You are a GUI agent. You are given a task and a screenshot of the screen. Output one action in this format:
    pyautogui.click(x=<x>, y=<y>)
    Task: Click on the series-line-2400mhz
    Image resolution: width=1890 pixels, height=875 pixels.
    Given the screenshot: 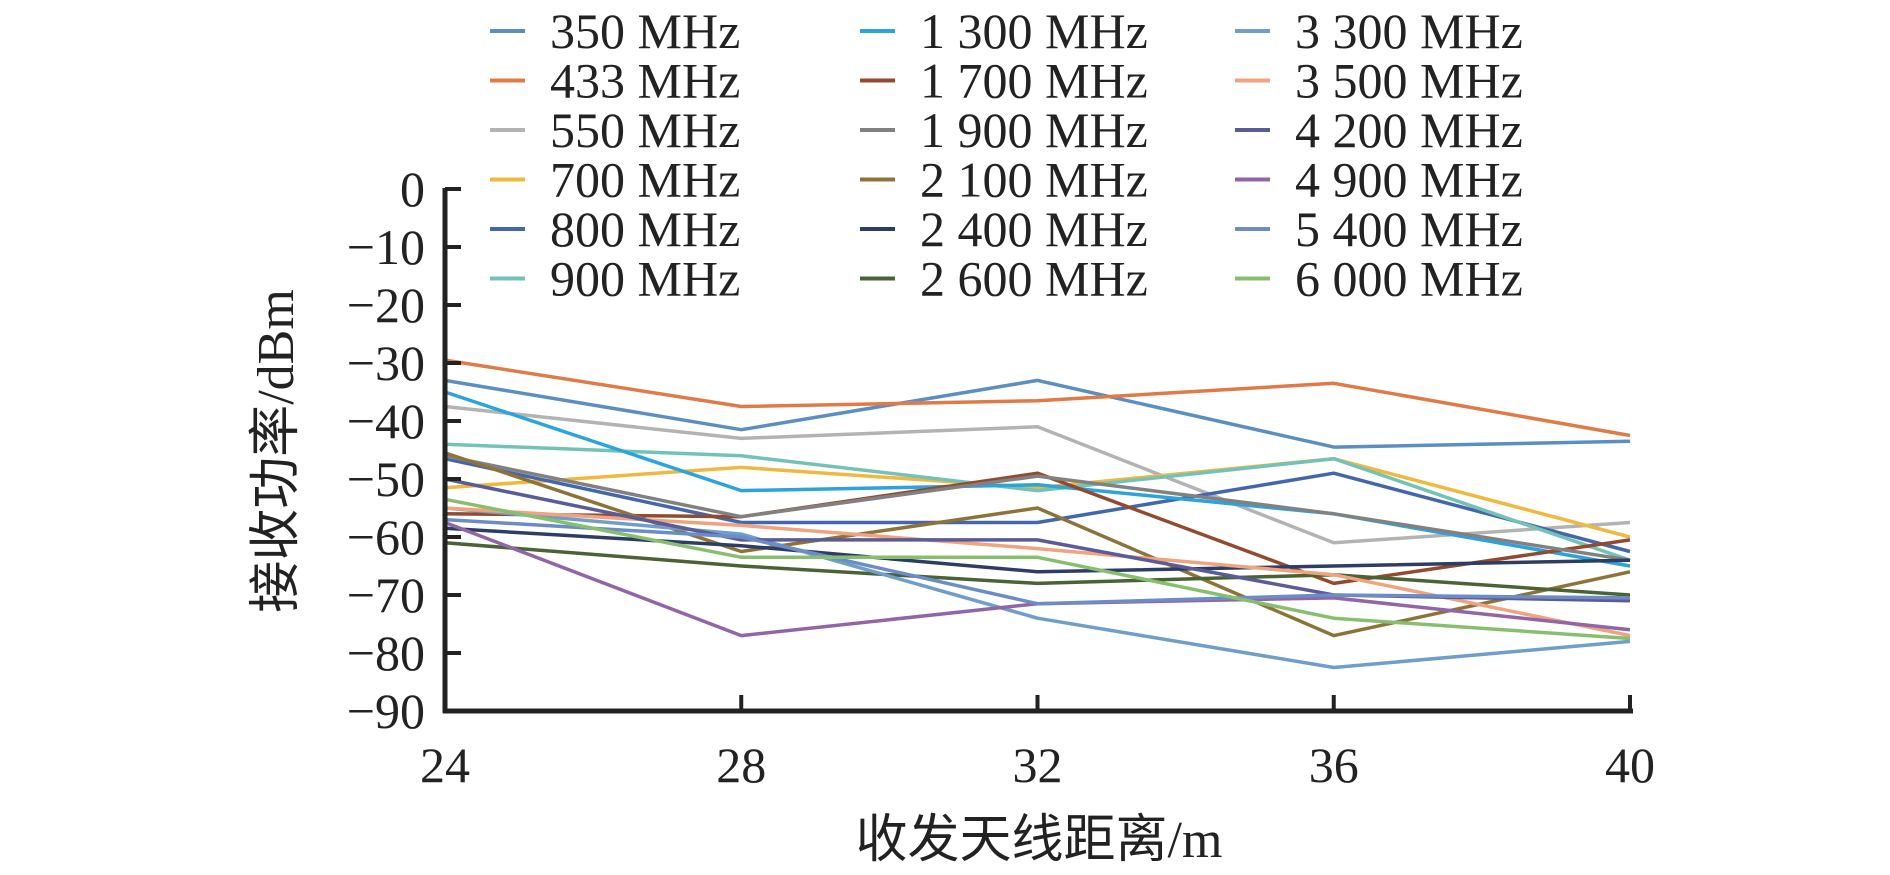 What is the action you would take?
    pyautogui.click(x=1037, y=550)
    